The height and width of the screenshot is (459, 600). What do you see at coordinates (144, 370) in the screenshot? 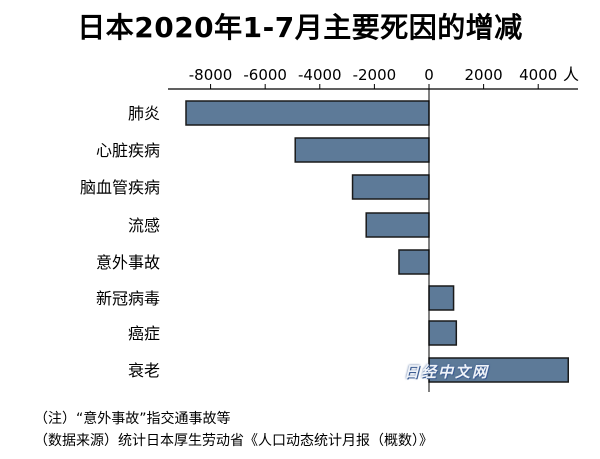
I see `category-label: 衰老` at bounding box center [144, 370].